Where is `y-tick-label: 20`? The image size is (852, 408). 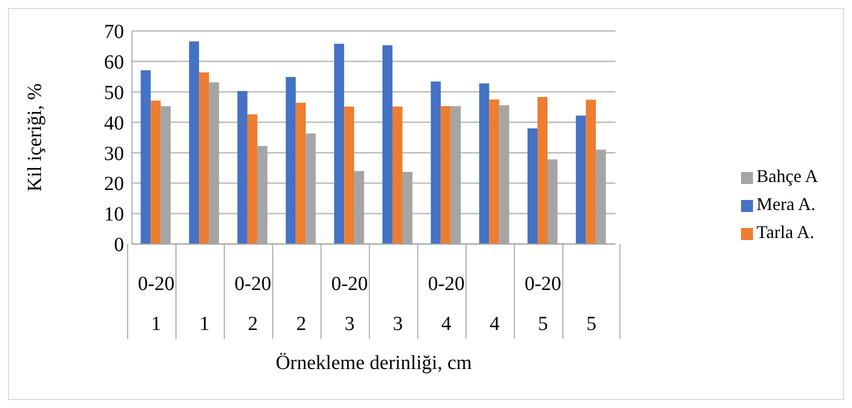
y-tick-label: 20 is located at coordinates (114, 184).